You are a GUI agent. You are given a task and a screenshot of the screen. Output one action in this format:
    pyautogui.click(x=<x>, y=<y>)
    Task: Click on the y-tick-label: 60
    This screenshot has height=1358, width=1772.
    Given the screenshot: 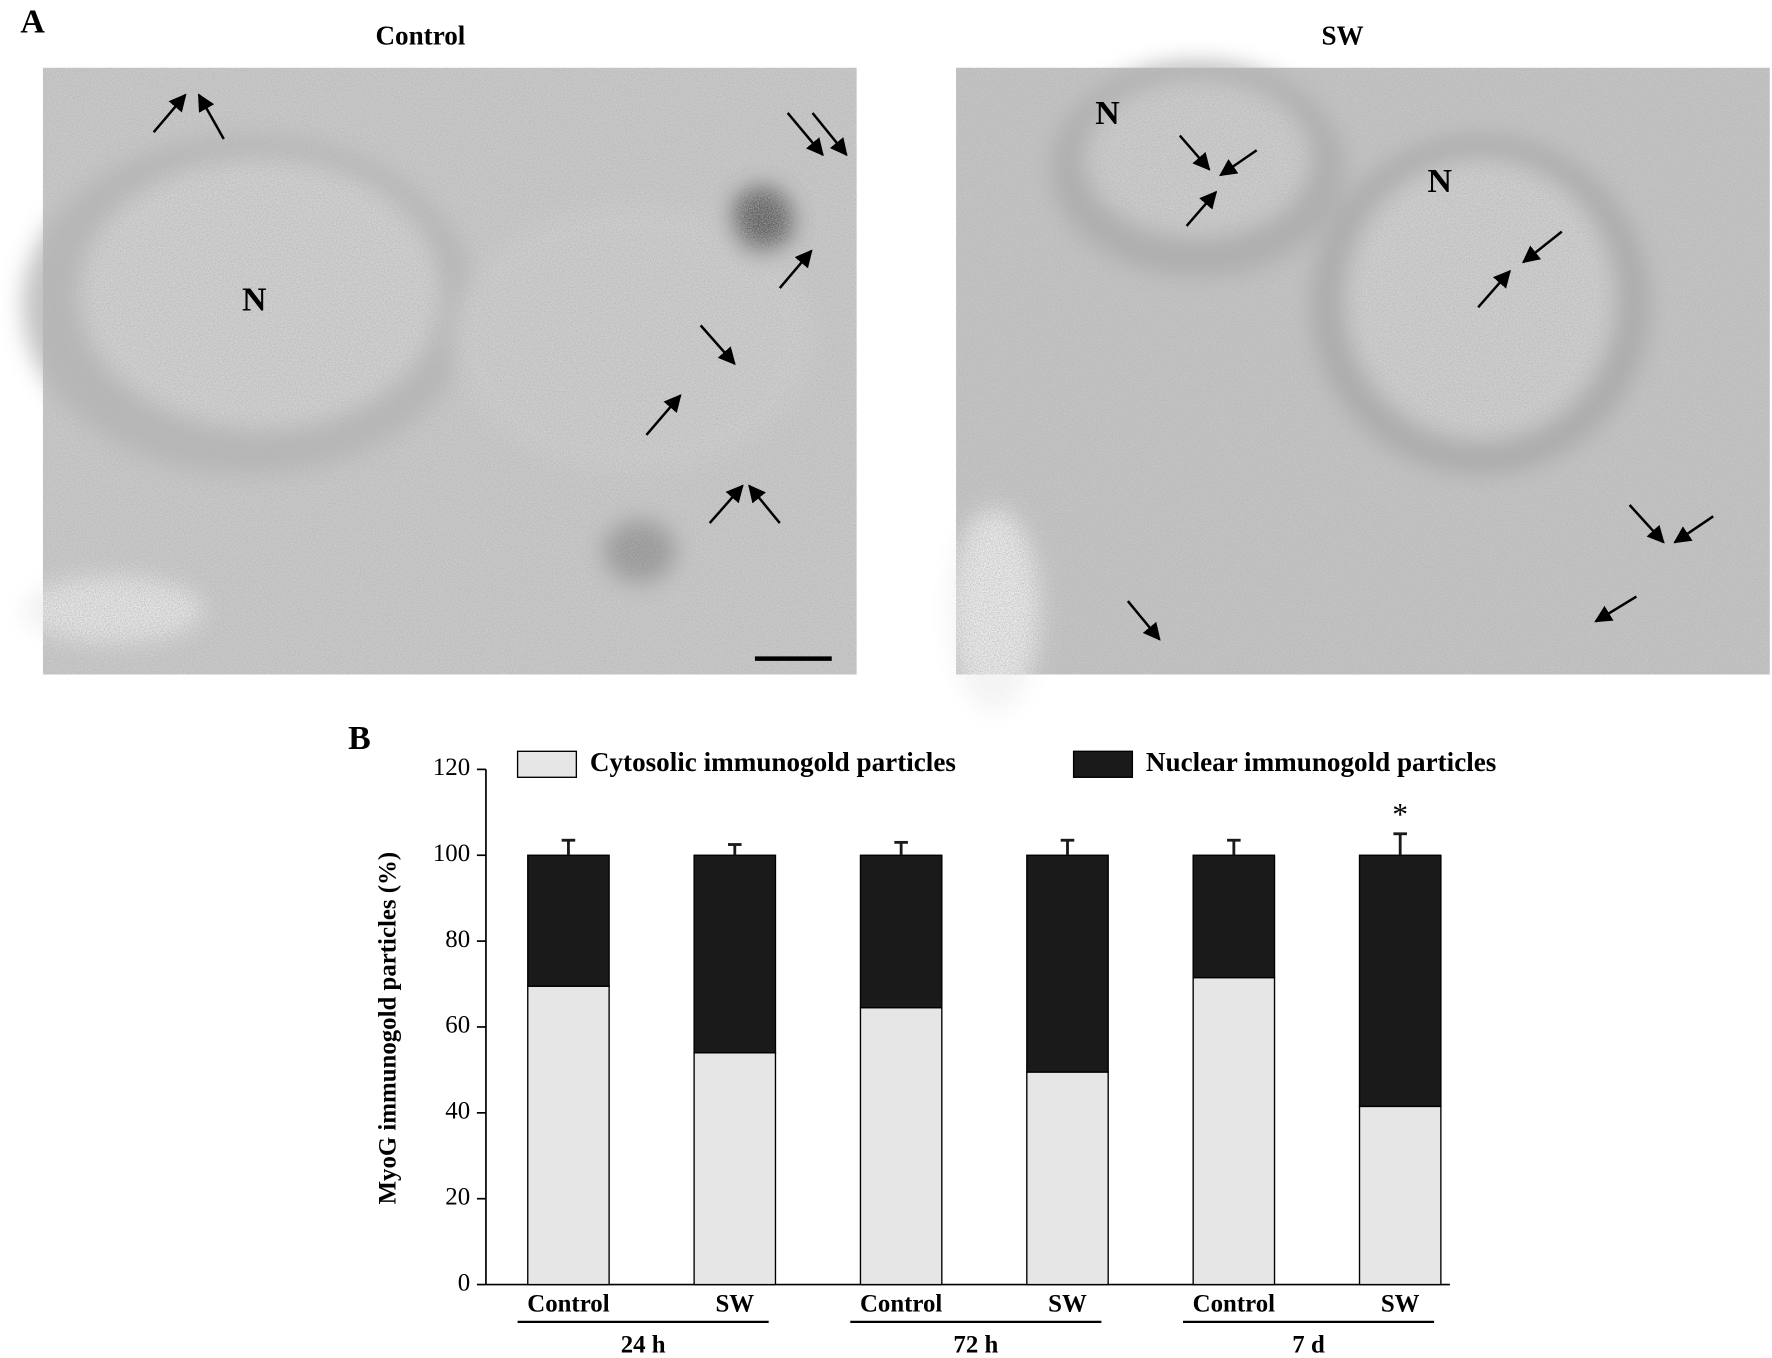 What is the action you would take?
    pyautogui.click(x=457, y=1025)
    